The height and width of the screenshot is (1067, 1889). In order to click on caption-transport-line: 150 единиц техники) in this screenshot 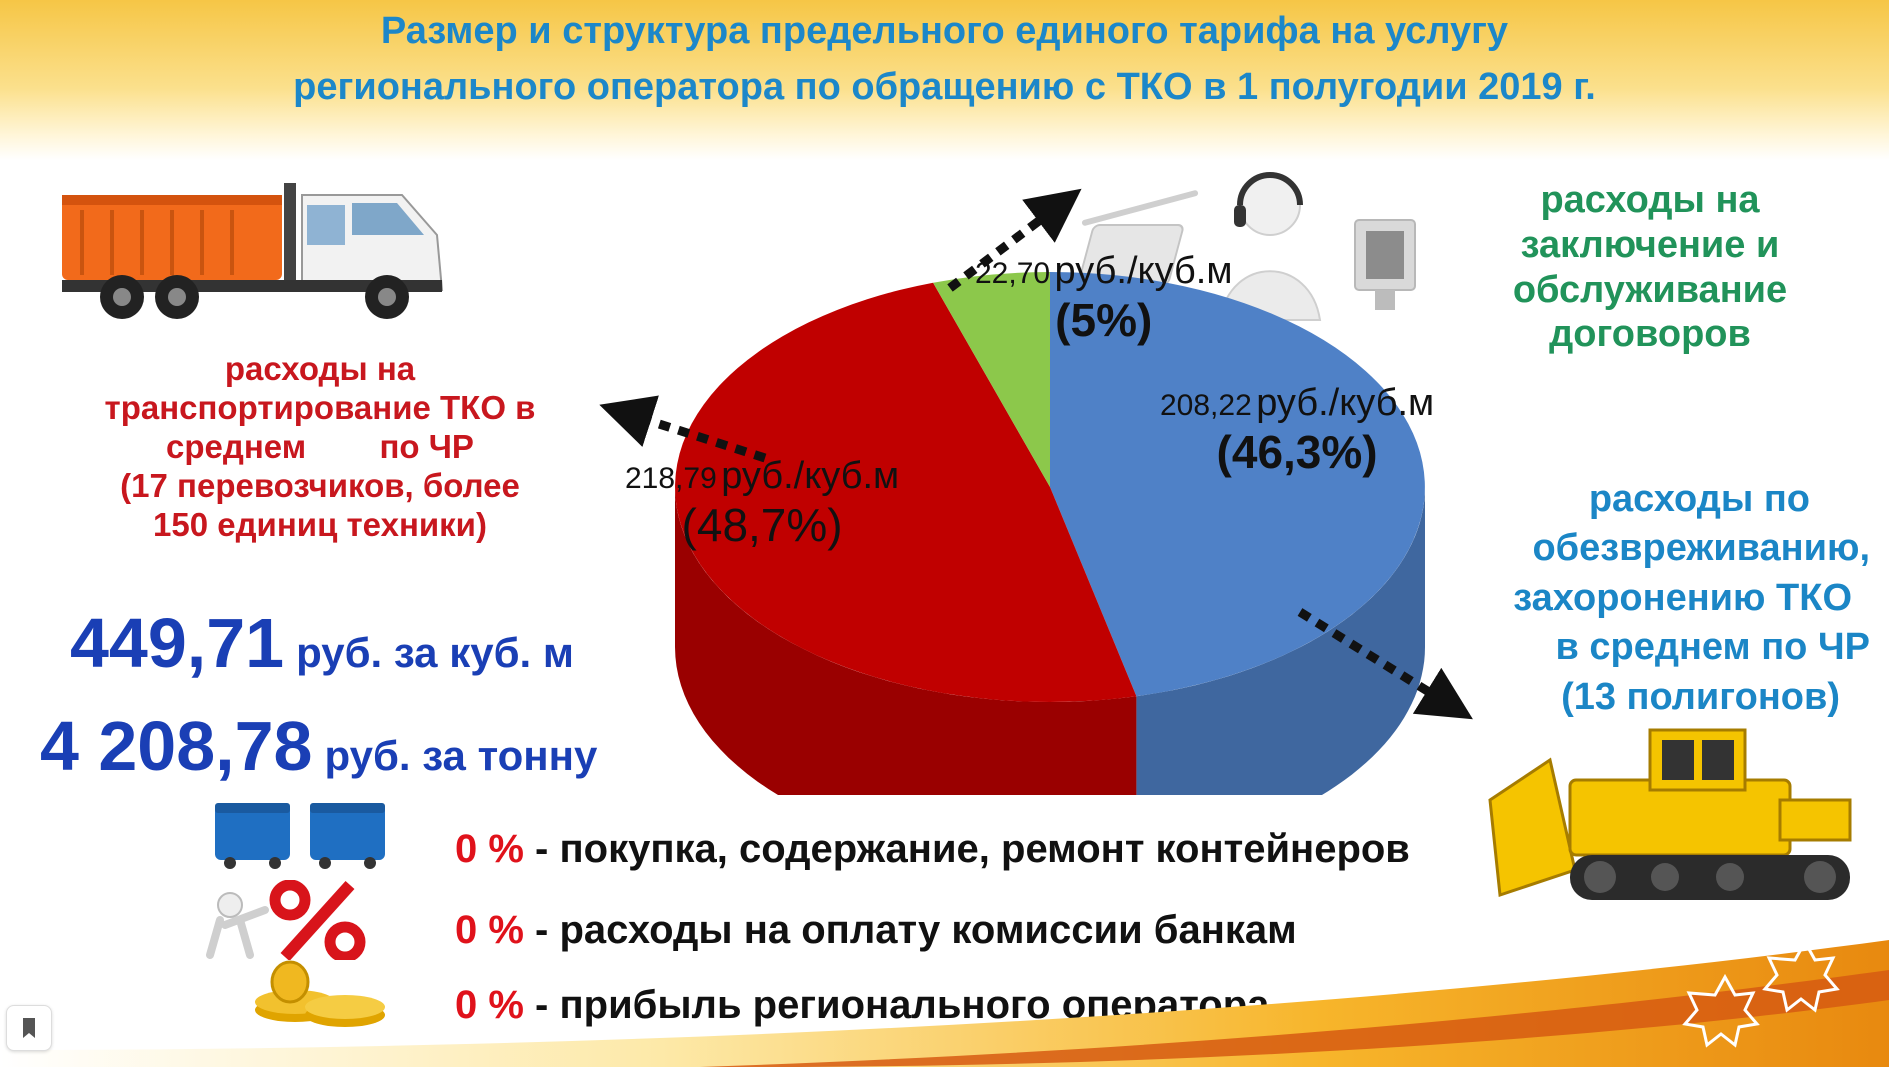, I will do `click(320, 524)`.